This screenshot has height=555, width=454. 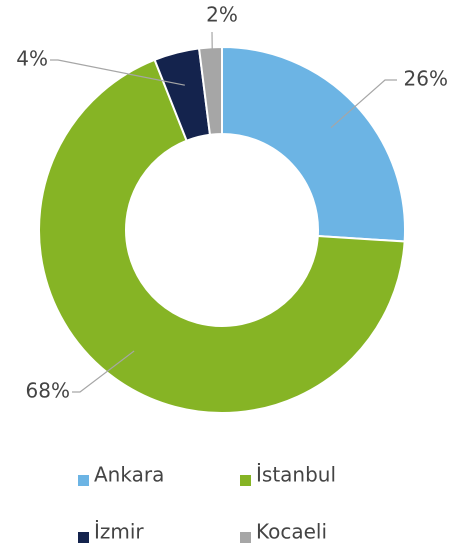 What do you see at coordinates (296, 475) in the screenshot?
I see `legend-label: İstanbul` at bounding box center [296, 475].